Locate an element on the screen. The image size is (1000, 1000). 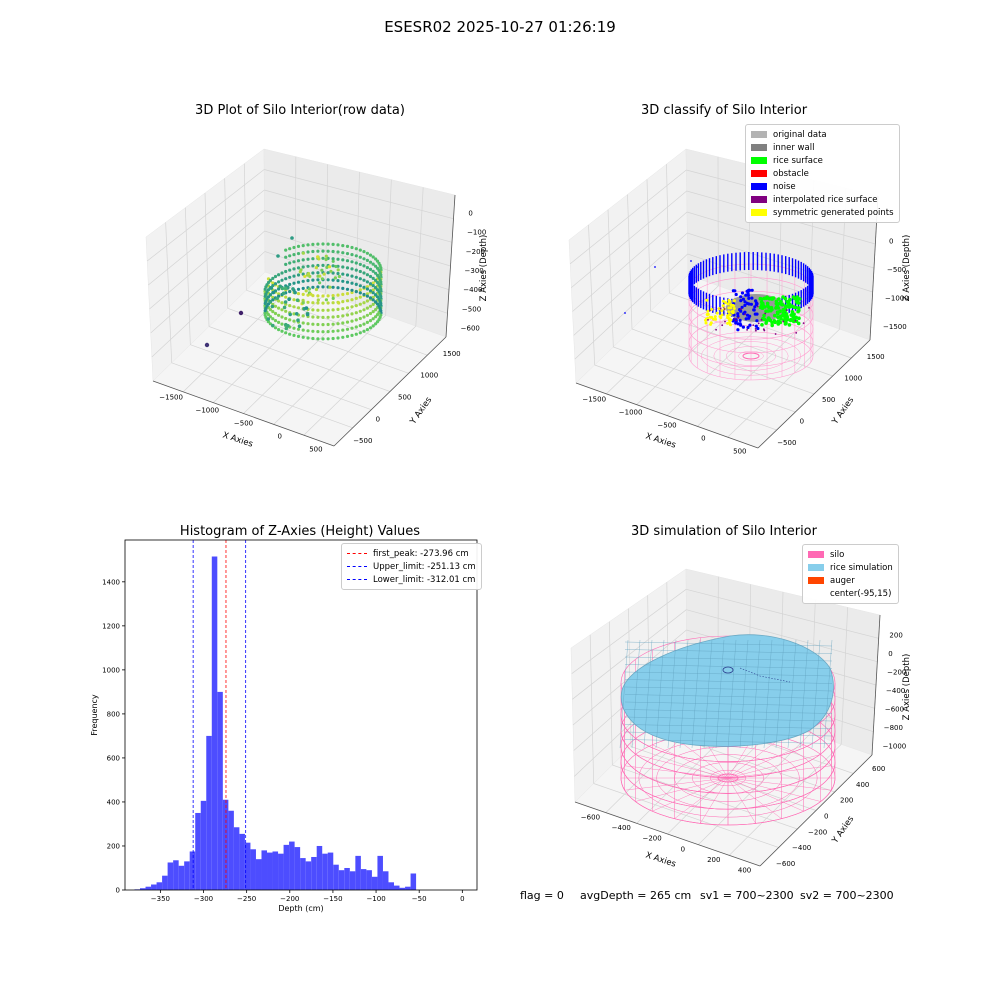
z-tick-label: −300 is located at coordinates (474, 271).